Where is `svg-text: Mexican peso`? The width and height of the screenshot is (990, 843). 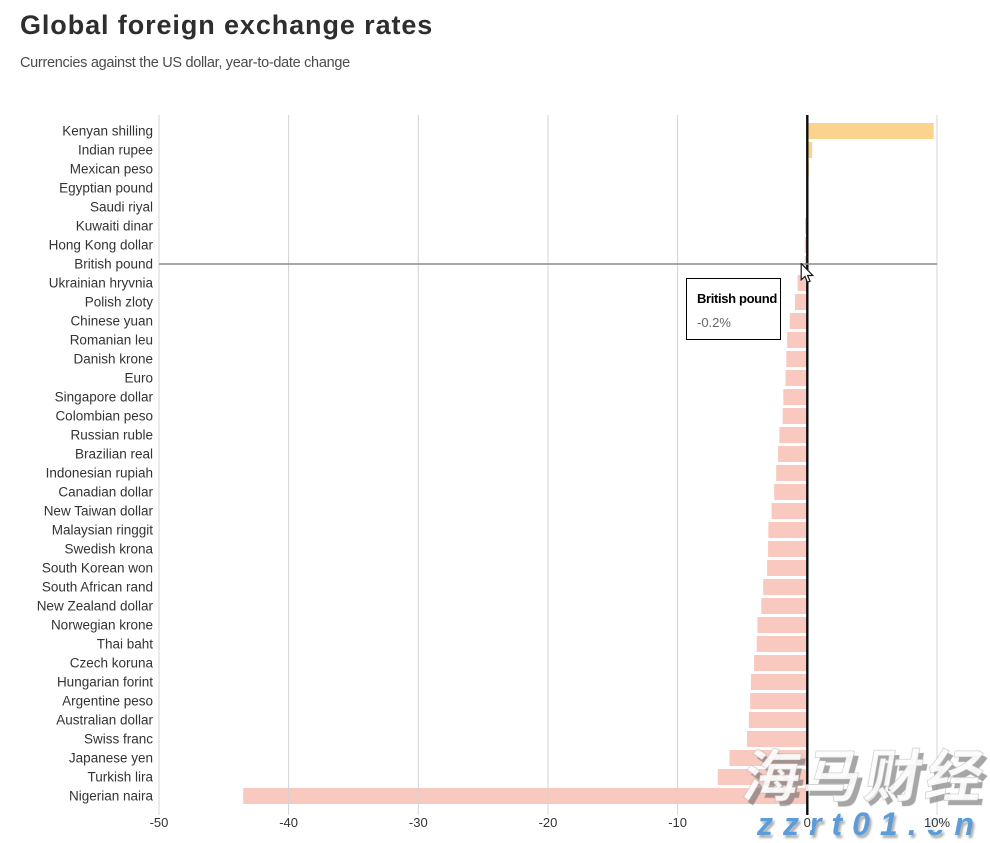 svg-text: Mexican peso is located at coordinates (111, 169).